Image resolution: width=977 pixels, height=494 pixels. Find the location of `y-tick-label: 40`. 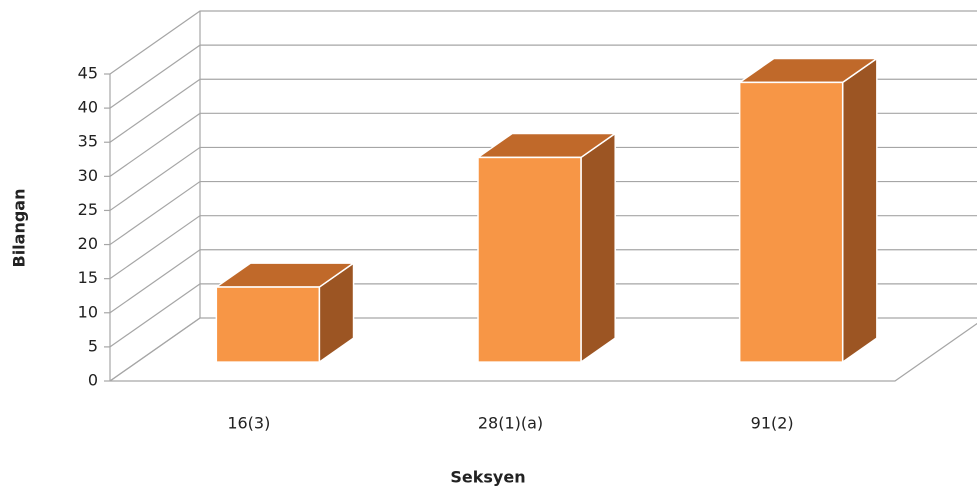

y-tick-label: 40 is located at coordinates (88, 107).